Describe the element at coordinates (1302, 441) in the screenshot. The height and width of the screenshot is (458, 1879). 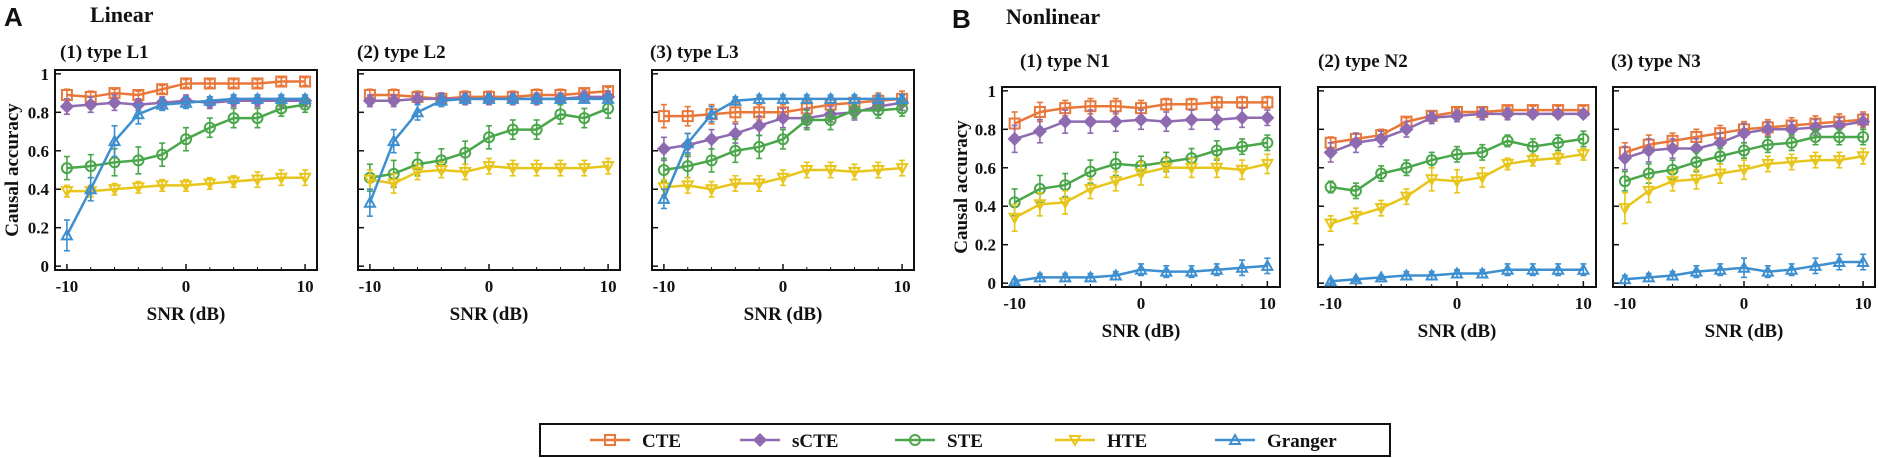
I see `legend-label: Granger` at that location.